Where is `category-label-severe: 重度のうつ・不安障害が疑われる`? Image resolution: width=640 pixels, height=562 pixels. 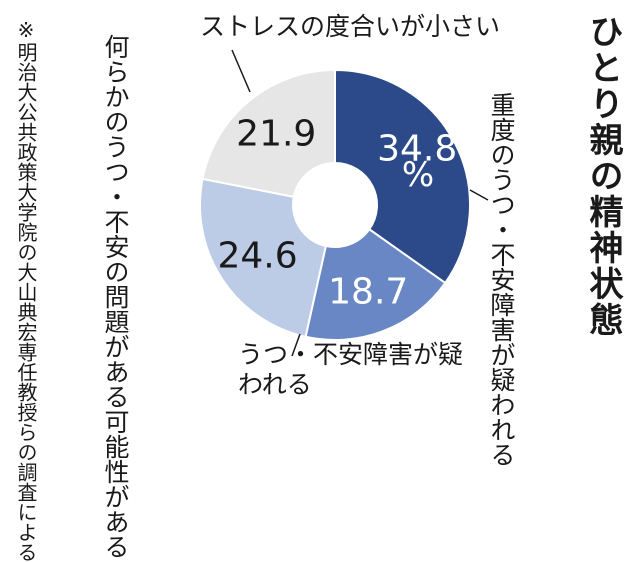
category-label-severe: 重度のうつ・不安障害が疑われる is located at coordinates (501, 279).